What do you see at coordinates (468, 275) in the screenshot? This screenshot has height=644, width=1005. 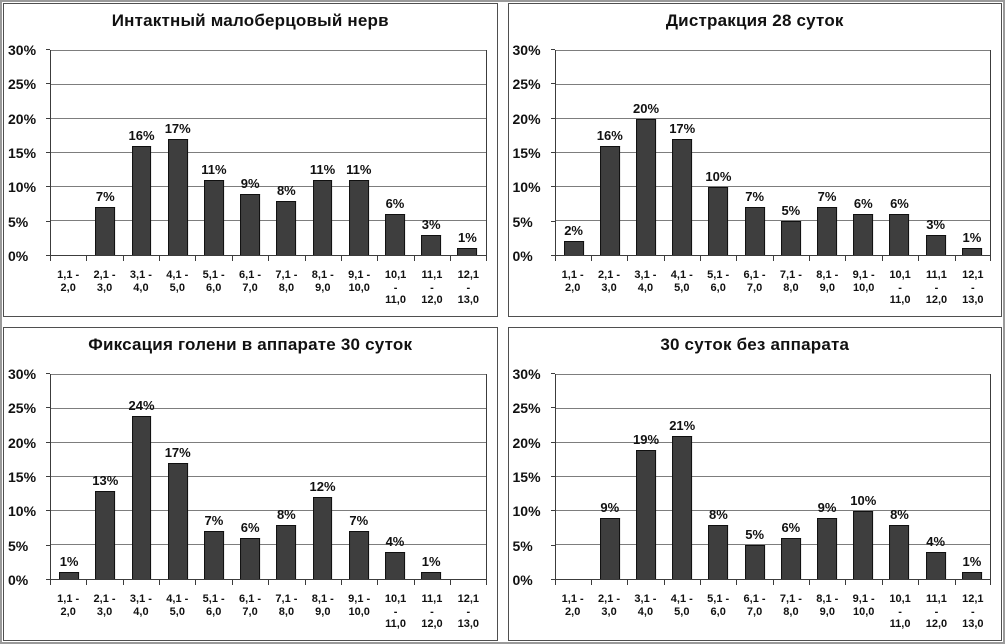 I see `x-tick-label-line: 12,1` at bounding box center [468, 275].